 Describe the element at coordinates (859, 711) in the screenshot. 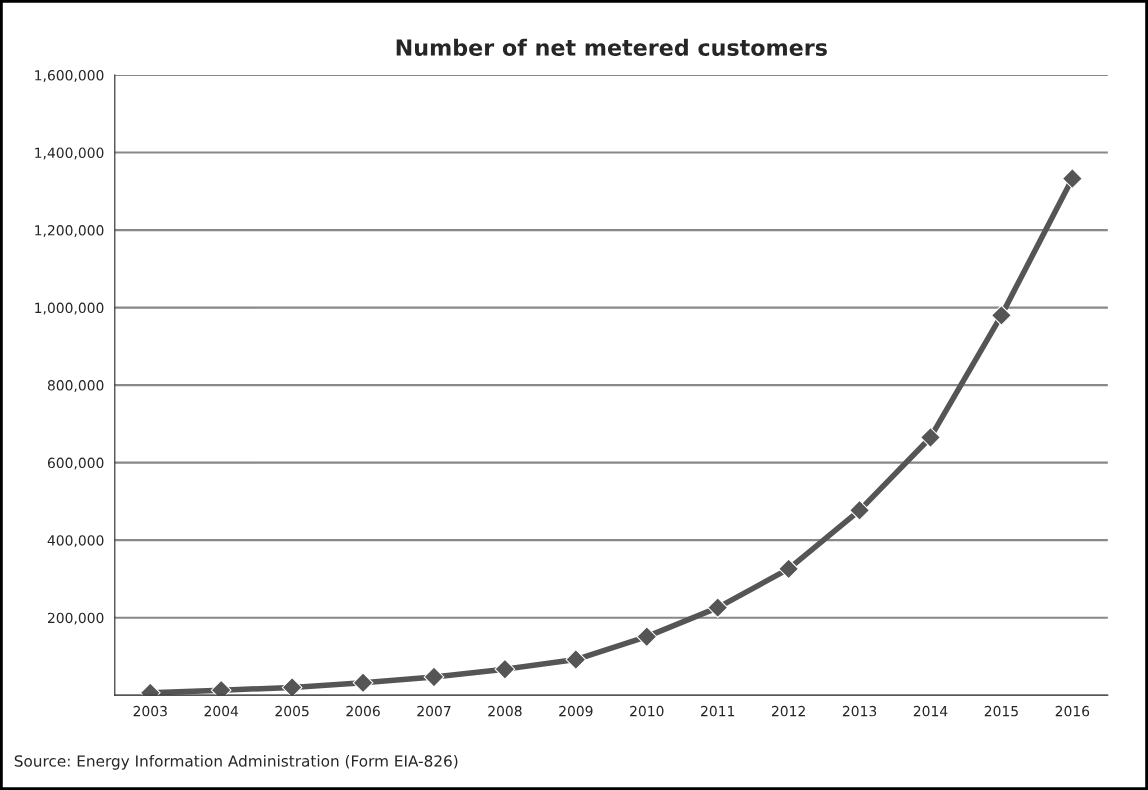

I see `x-tick-label: 2013` at that location.